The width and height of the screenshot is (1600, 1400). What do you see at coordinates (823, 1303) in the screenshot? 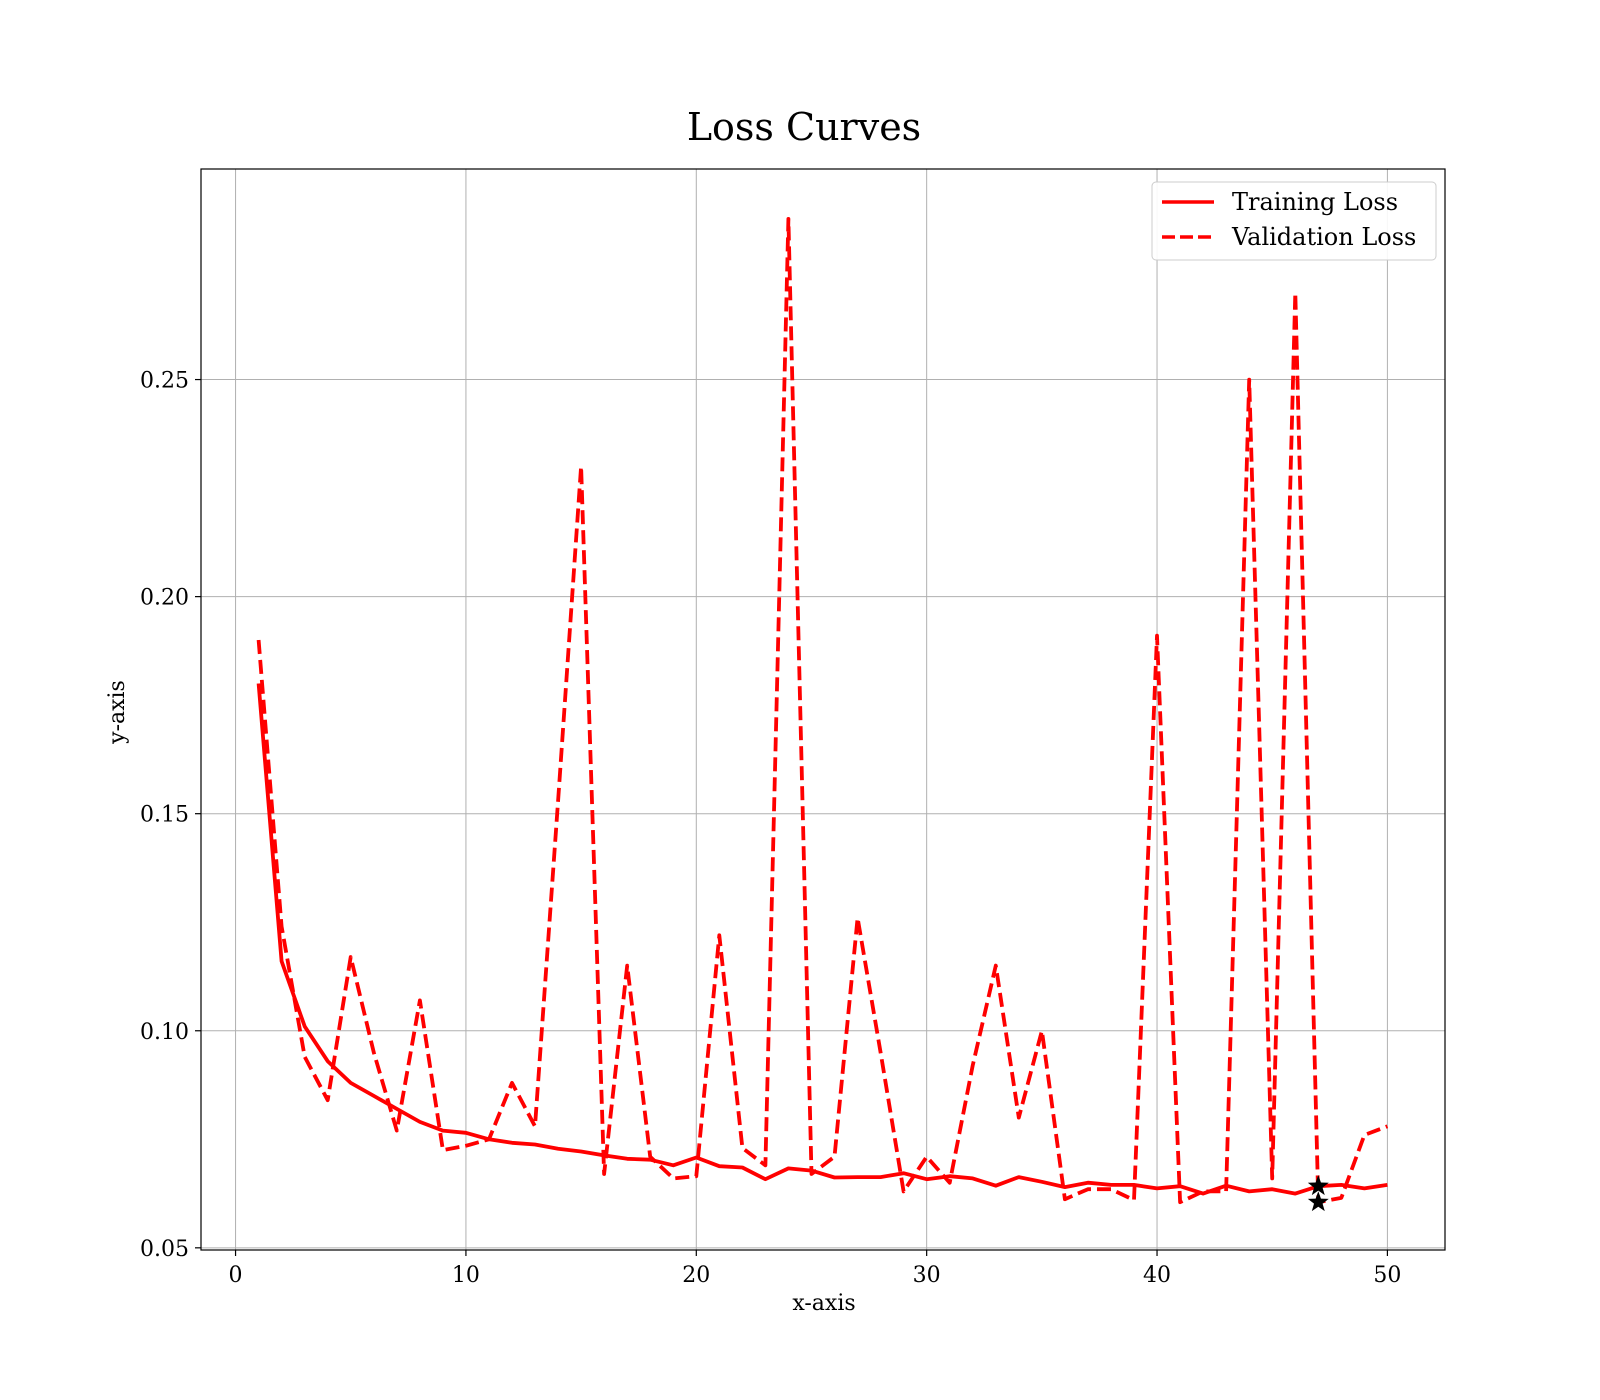
I see `x-axis-label: x-axis` at bounding box center [823, 1303].